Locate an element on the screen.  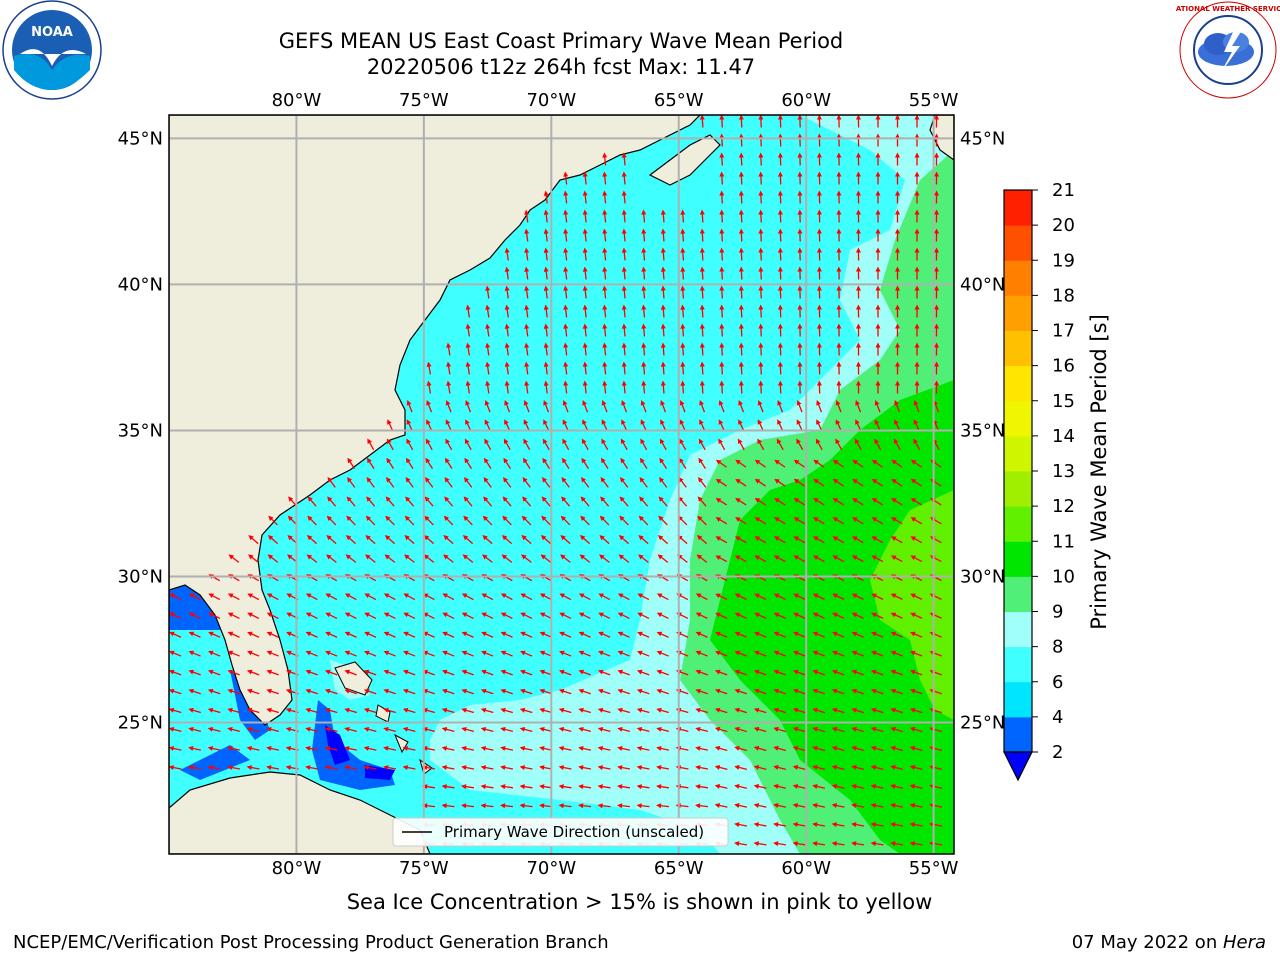
lon-tick-label-bottom: 70°W is located at coordinates (551, 868).